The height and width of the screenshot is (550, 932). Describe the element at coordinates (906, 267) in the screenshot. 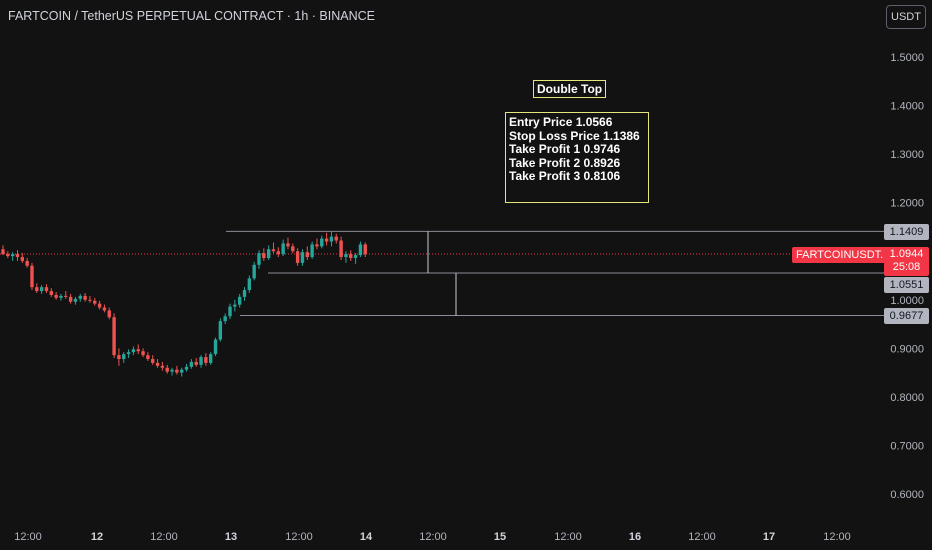

I see `countdown-timer: 25:08` at that location.